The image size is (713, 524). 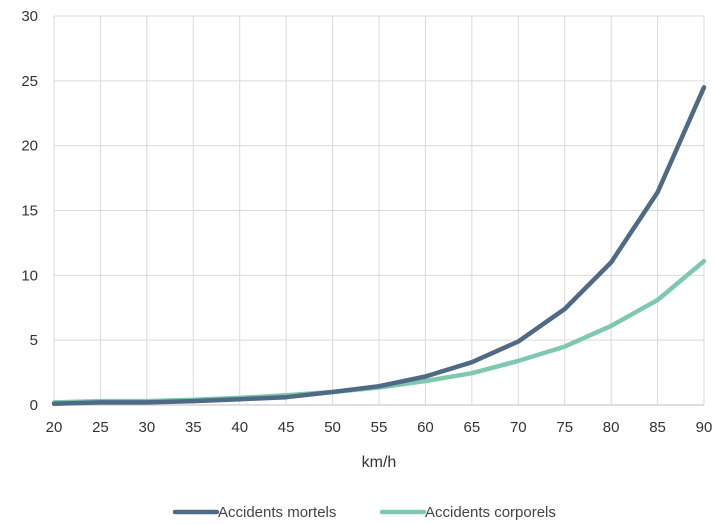 What do you see at coordinates (564, 427) in the screenshot?
I see `x-tick-label: 75` at bounding box center [564, 427].